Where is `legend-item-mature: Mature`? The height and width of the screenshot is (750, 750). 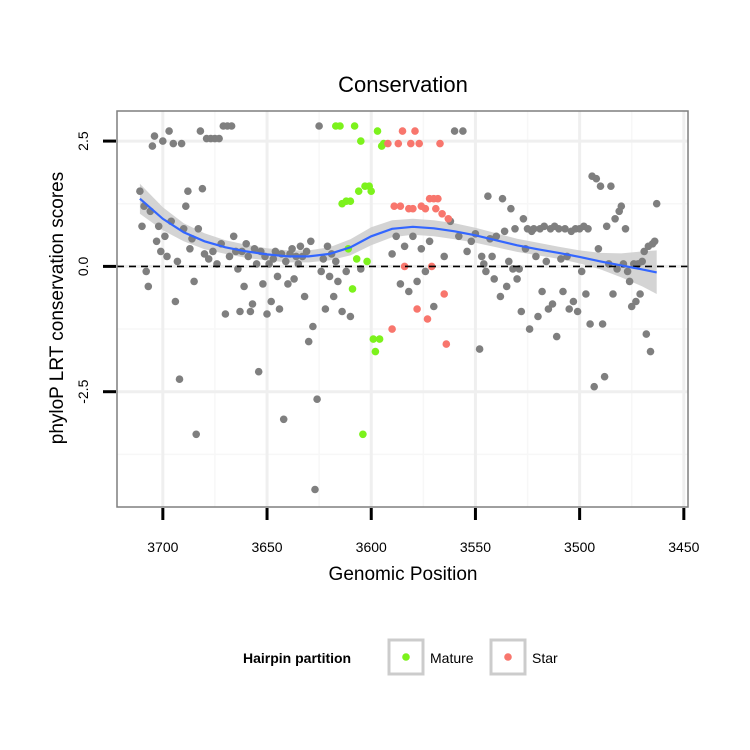
legend-item-mature: Mature is located at coordinates (430, 657).